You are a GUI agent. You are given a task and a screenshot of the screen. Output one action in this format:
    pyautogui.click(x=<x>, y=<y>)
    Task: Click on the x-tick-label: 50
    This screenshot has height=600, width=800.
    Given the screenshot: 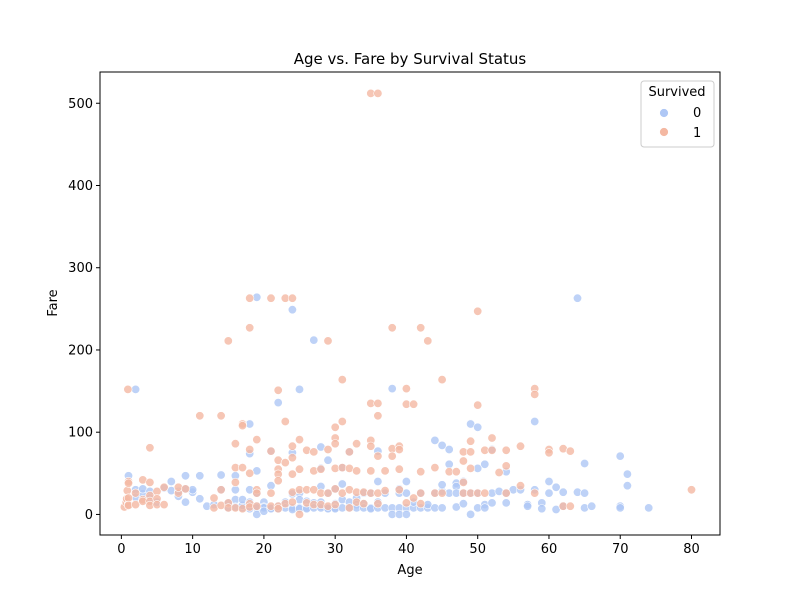 What is the action you would take?
    pyautogui.click(x=477, y=549)
    